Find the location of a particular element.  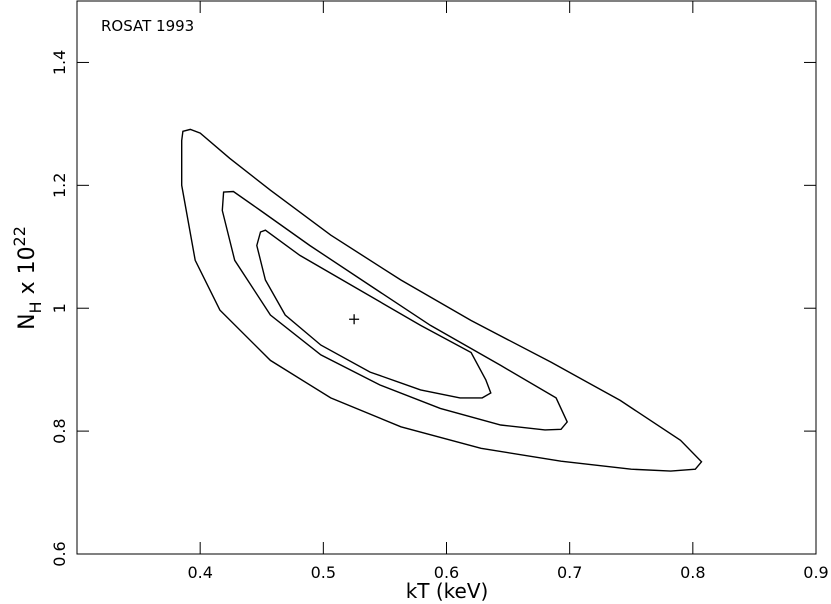

y-tick-label: 0.6 is located at coordinates (59, 553).